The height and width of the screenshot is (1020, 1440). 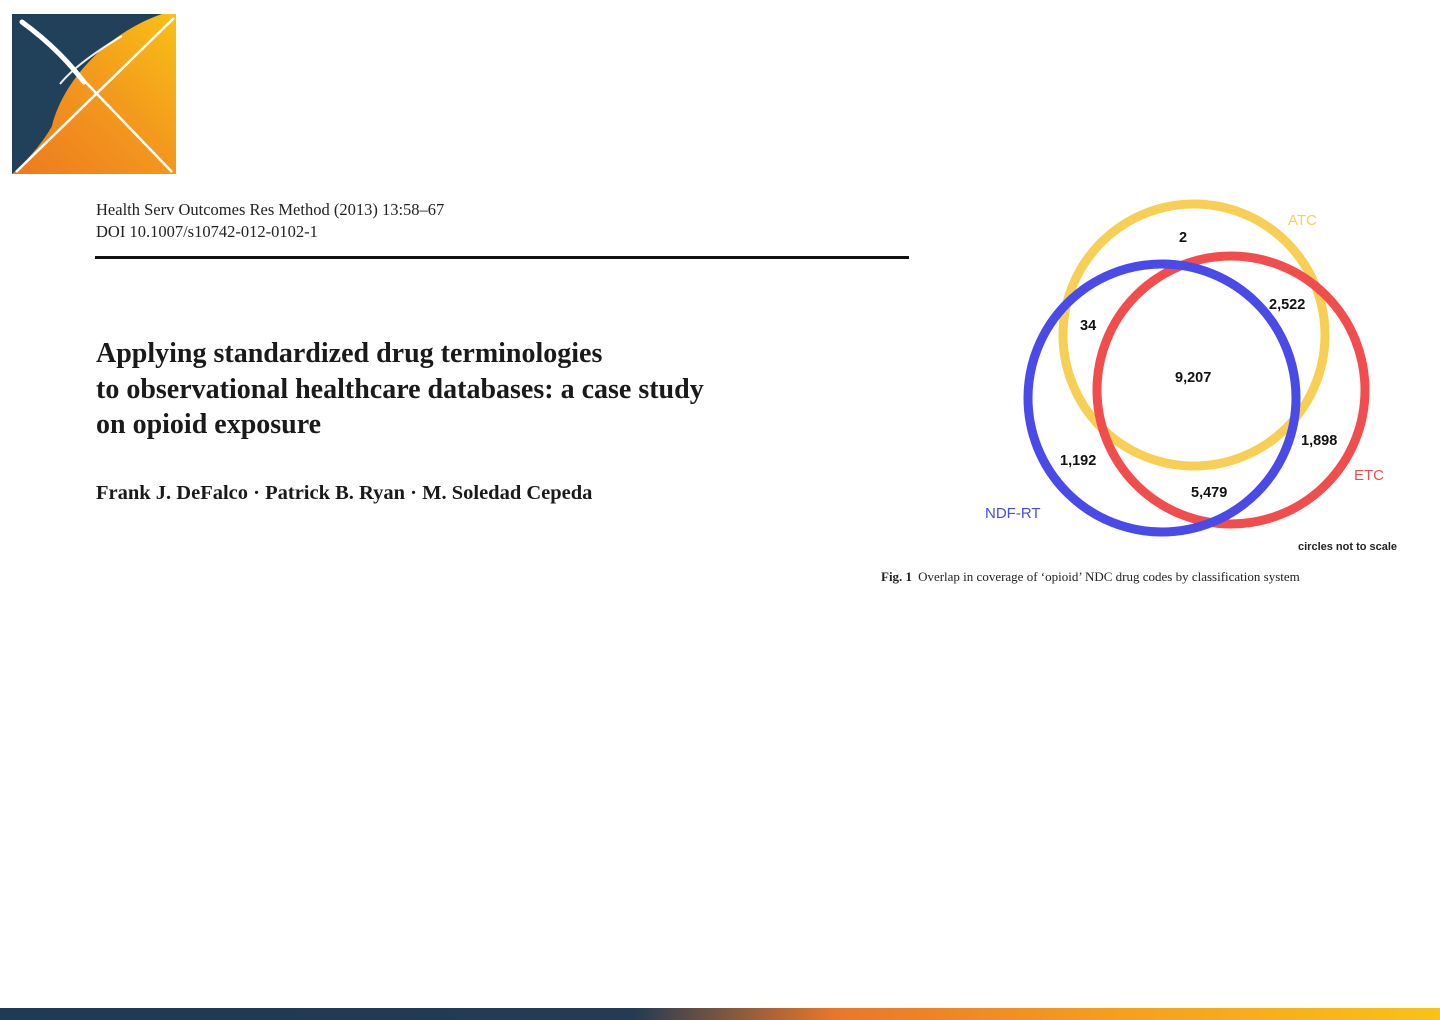 What do you see at coordinates (1347, 547) in the screenshot?
I see `scale-note: circles not to scale` at bounding box center [1347, 547].